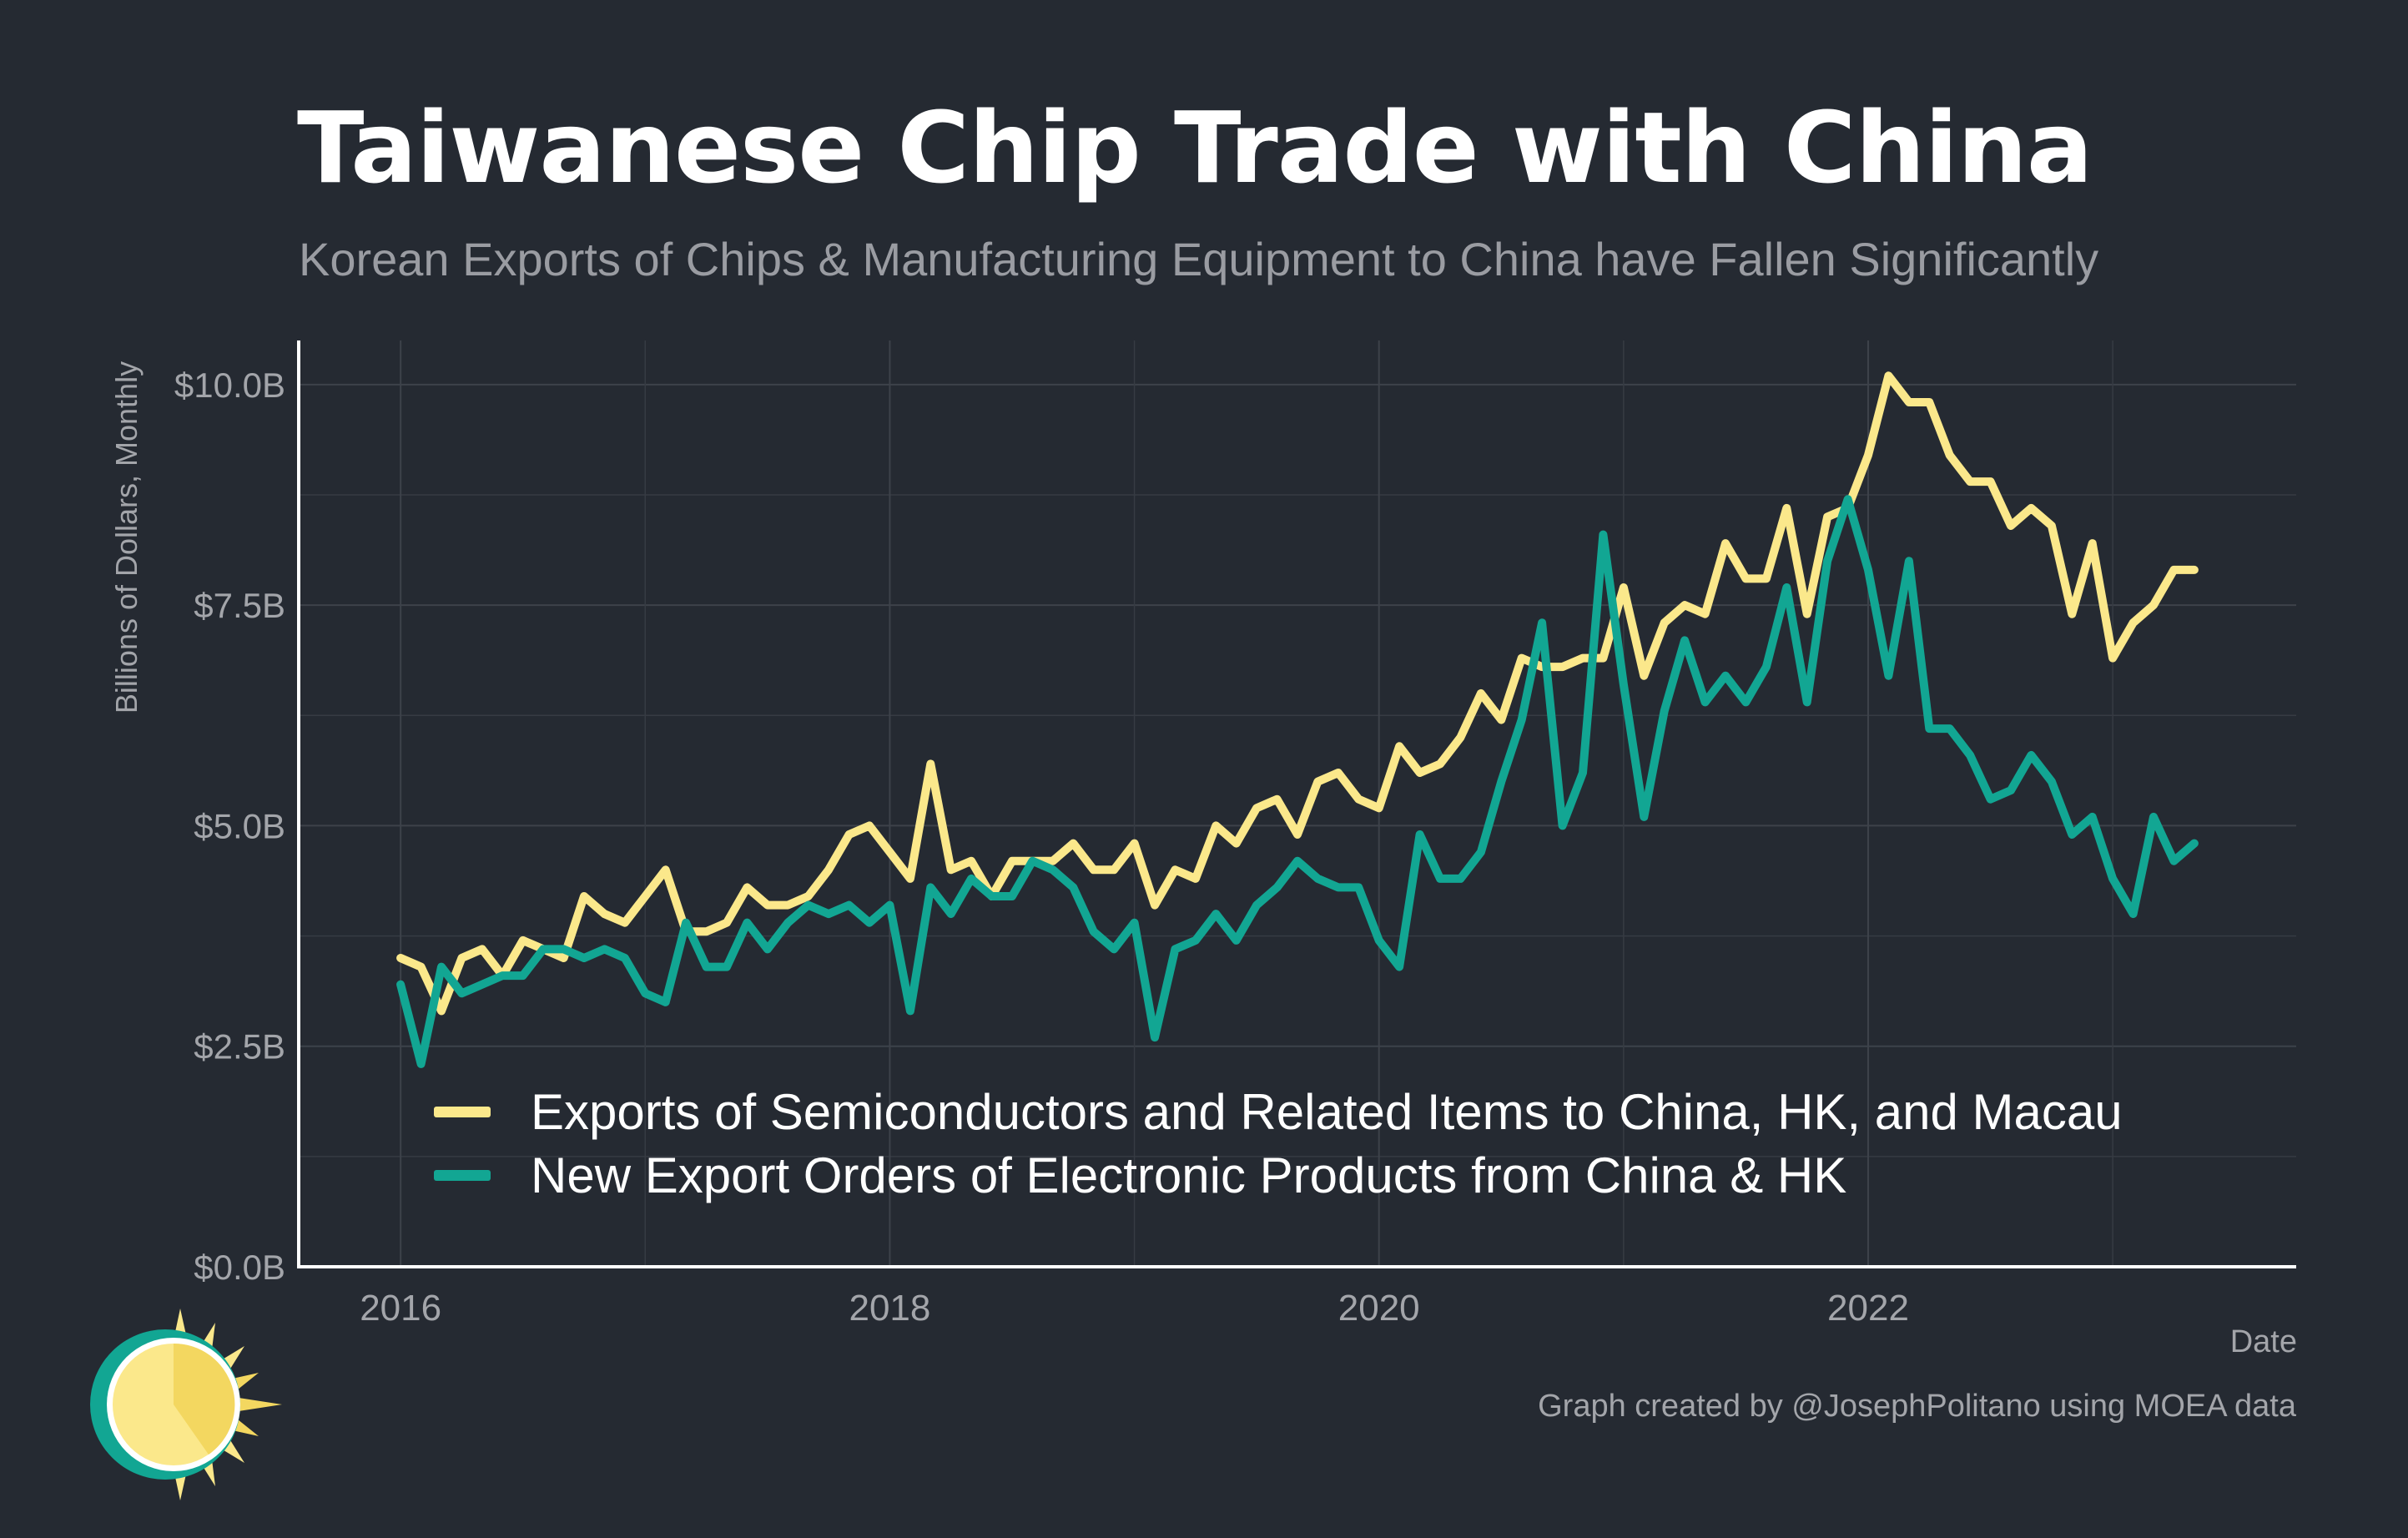 This screenshot has height=1538, width=2408. I want to click on y-tick-label: $0.0B, so click(239, 1267).